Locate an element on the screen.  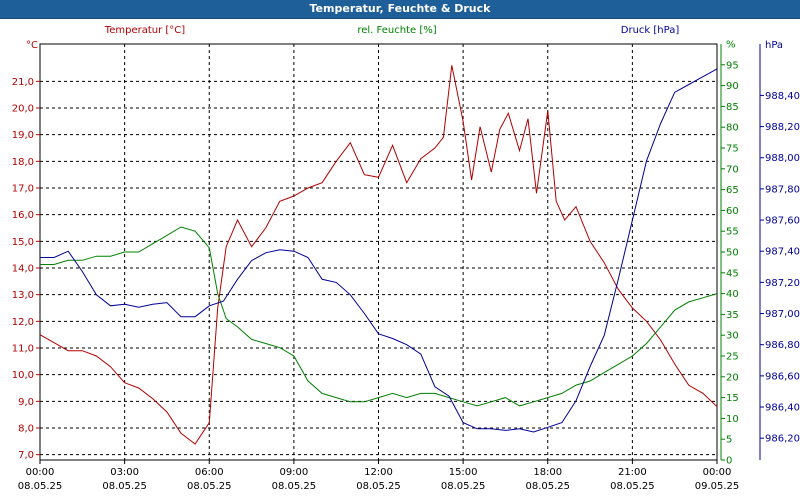
temperature-tick-label: 17,0 is located at coordinates (23, 189).